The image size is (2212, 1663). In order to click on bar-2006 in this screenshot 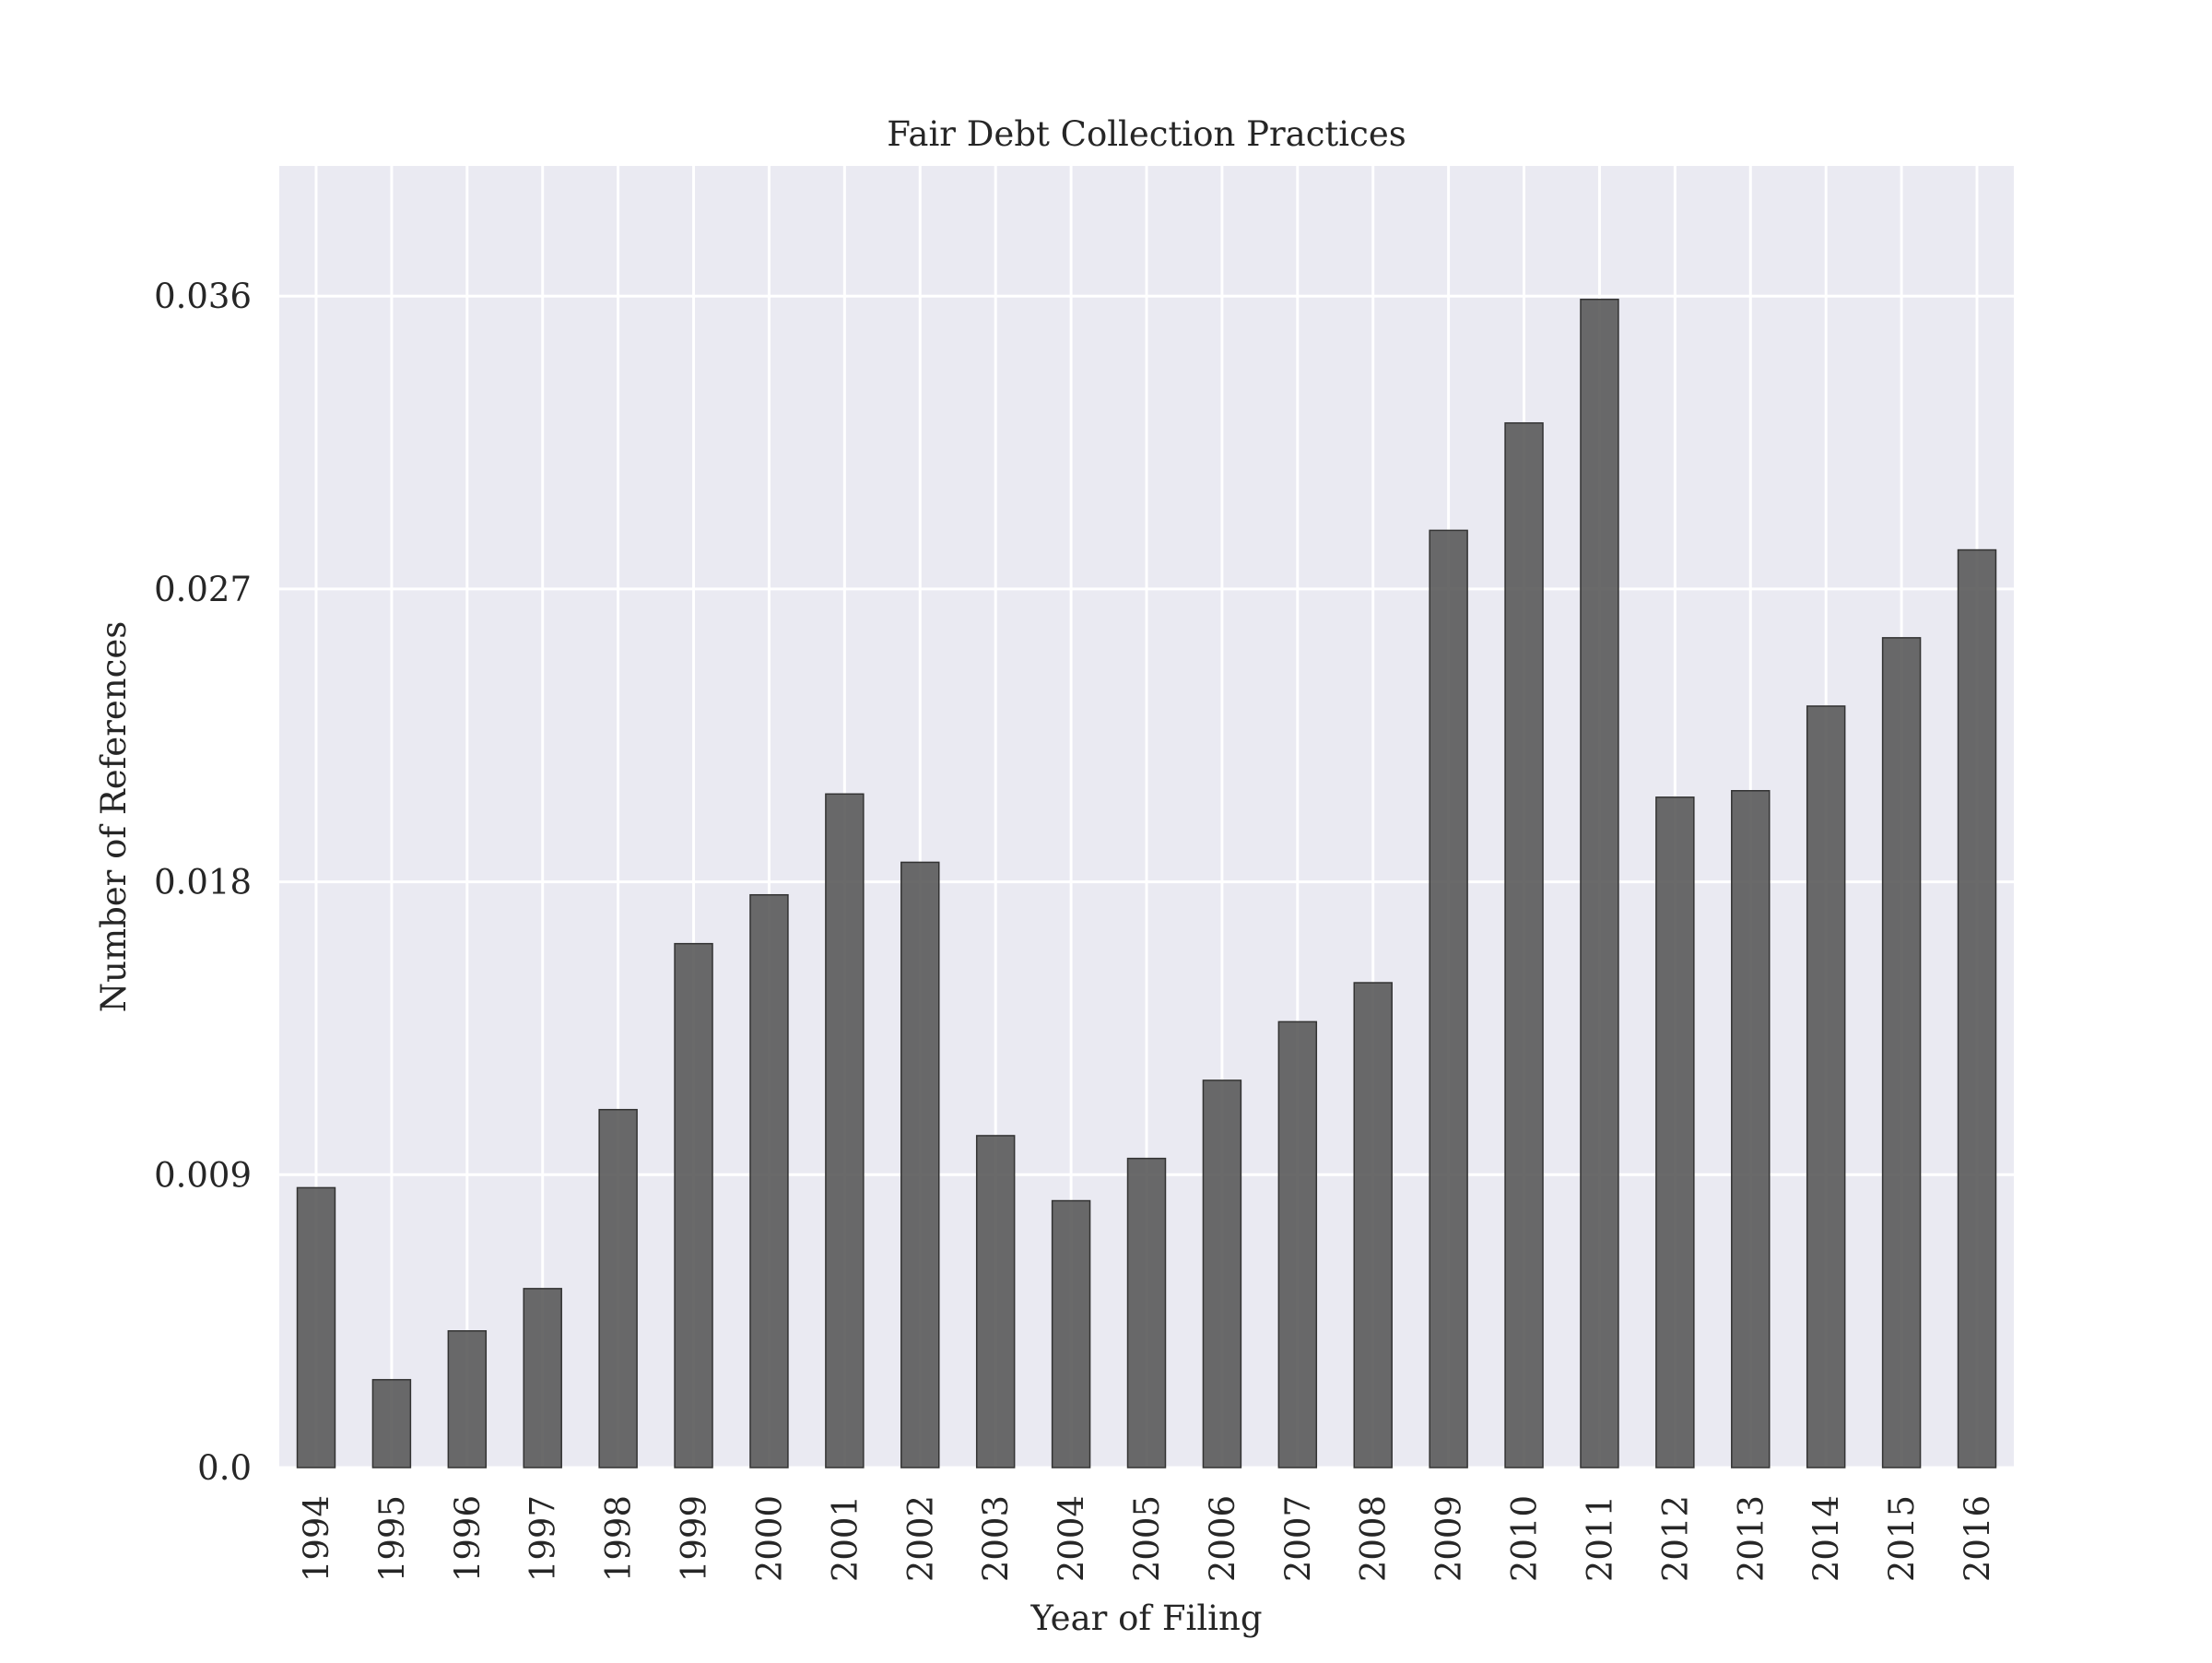, I will do `click(1222, 1273)`.